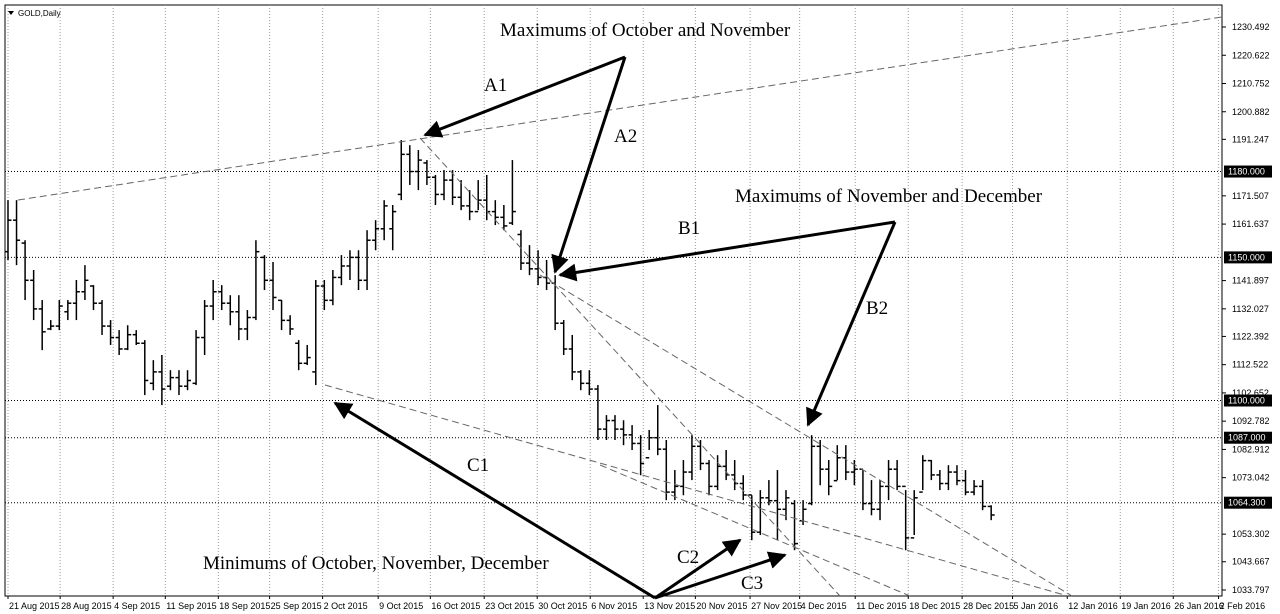  Describe the element at coordinates (495, 85) in the screenshot. I see `annotation: A1` at that location.